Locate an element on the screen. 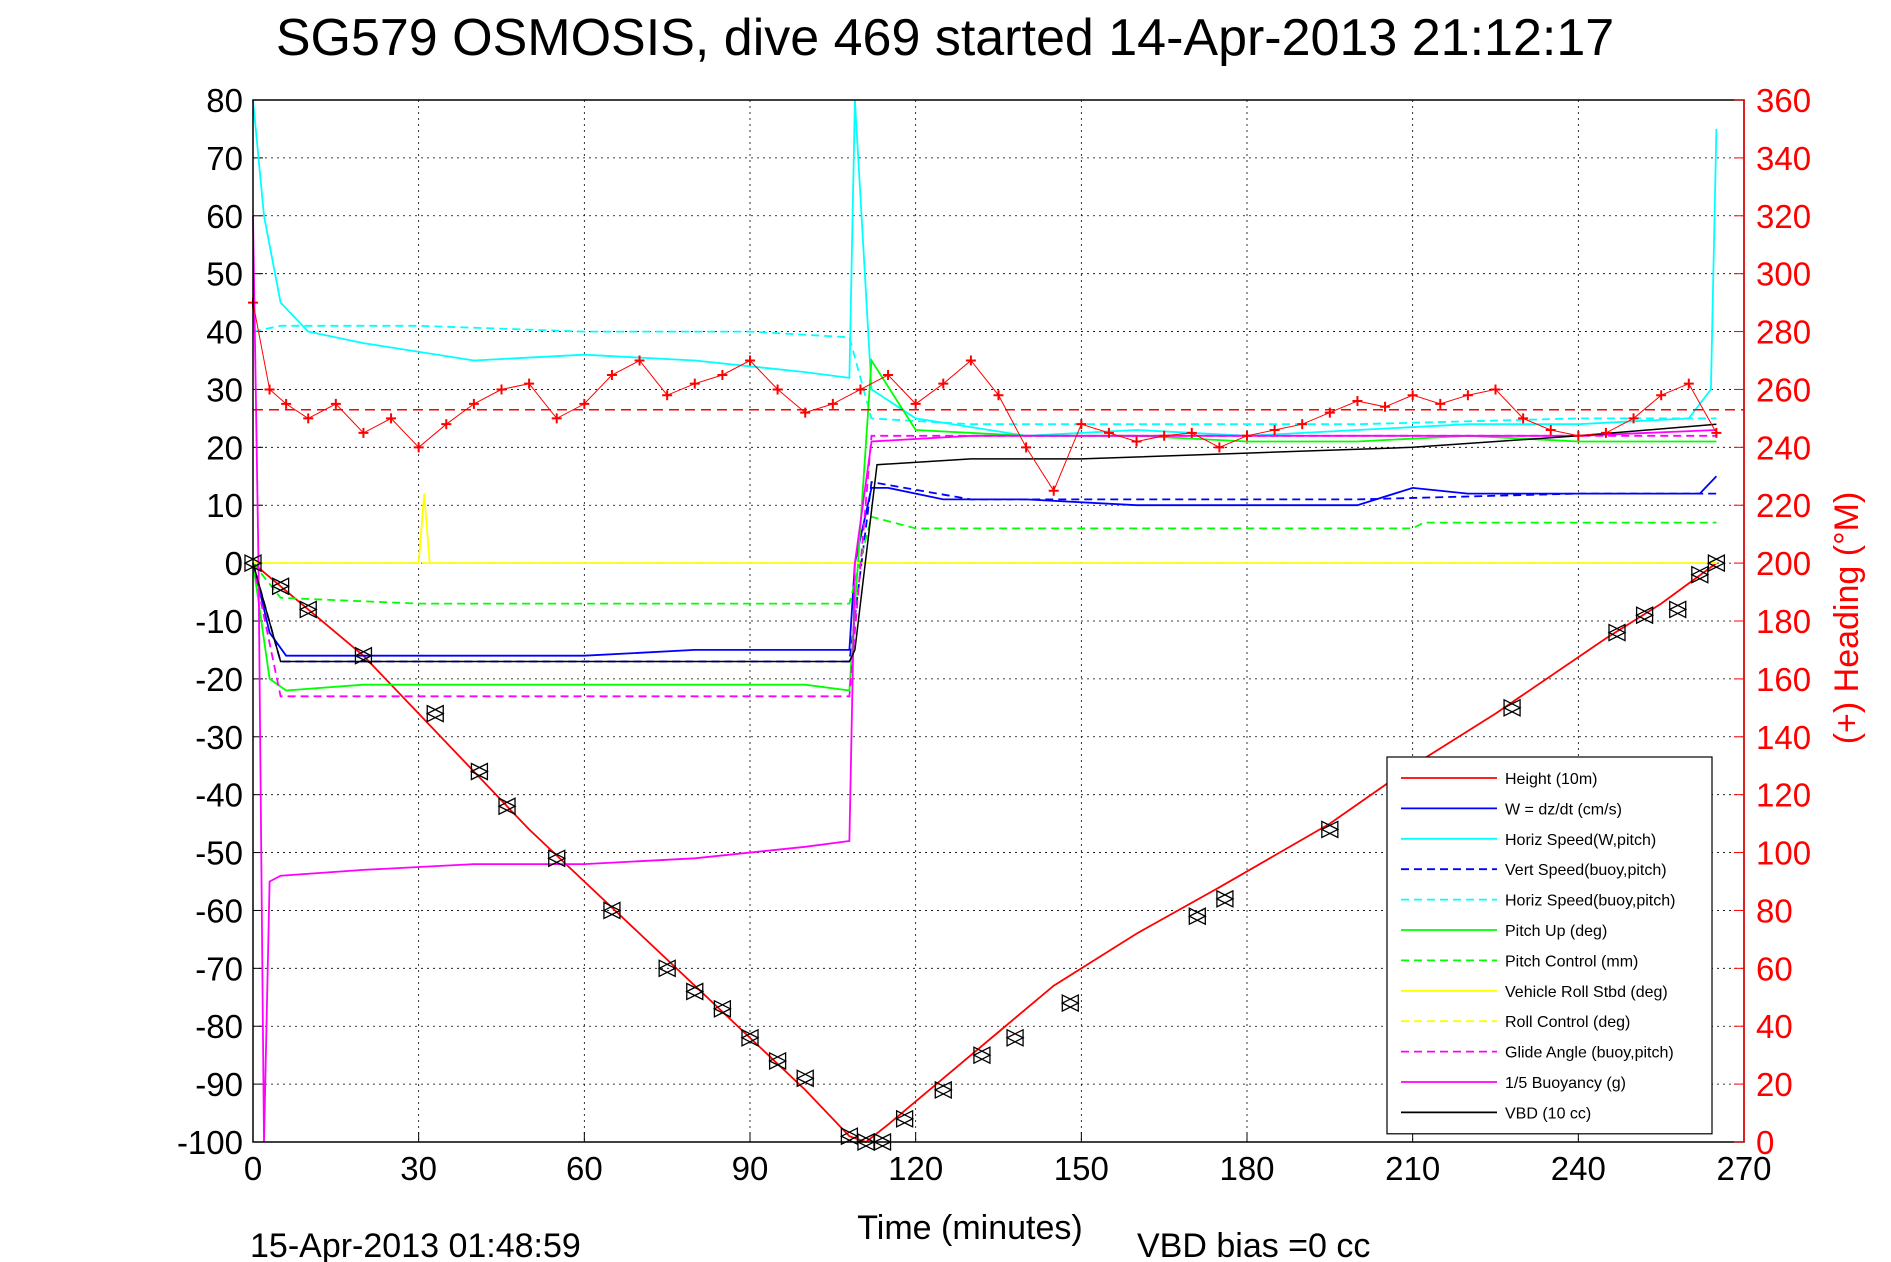 The height and width of the screenshot is (1262, 1891). y2-tick-label: 320 is located at coordinates (1783, 216).